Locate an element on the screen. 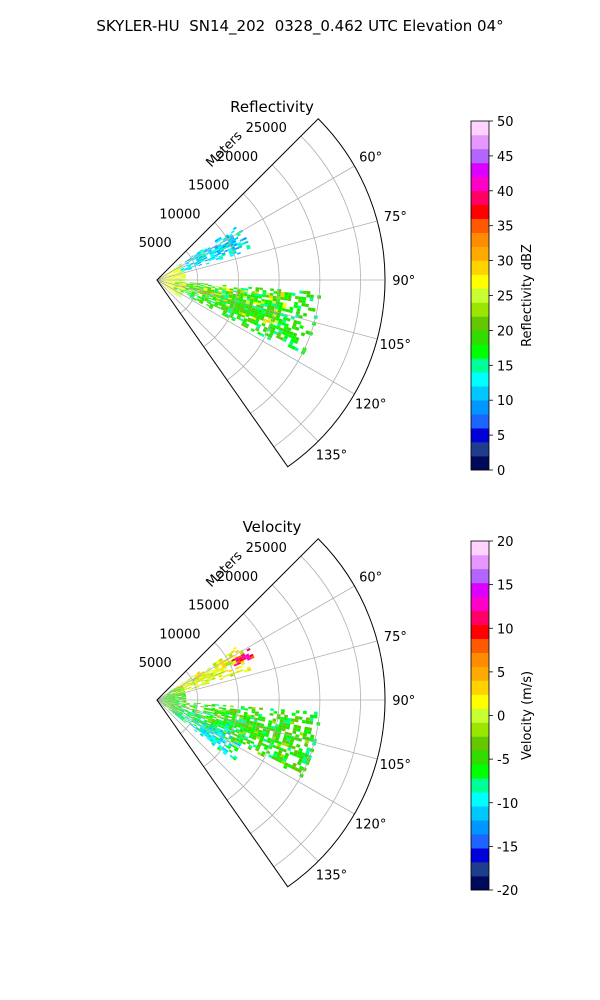 This screenshot has width=600, height=1000. chart-title: Reflectivity is located at coordinates (272, 107).